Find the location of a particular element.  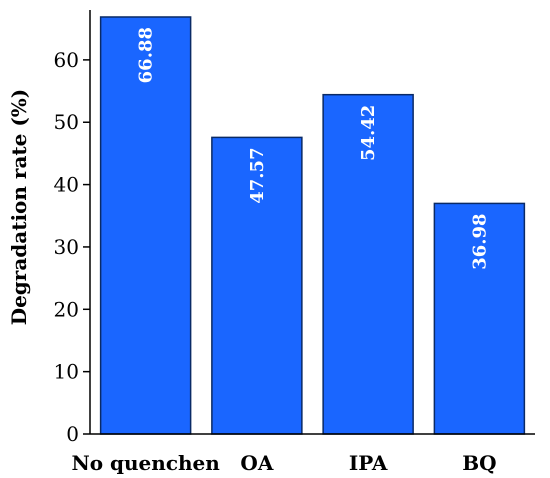

bar-value-label: 66.88 is located at coordinates (146, 55).